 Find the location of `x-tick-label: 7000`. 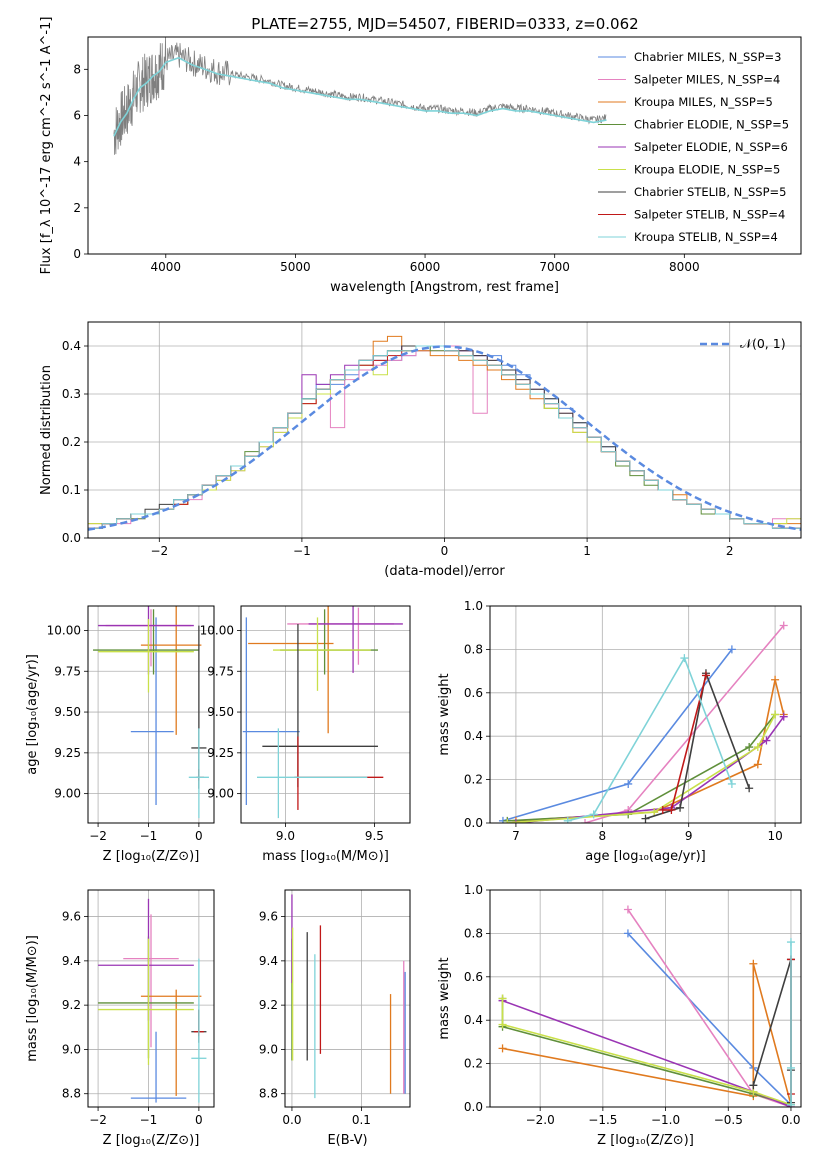

x-tick-label: 7000 is located at coordinates (554, 267).